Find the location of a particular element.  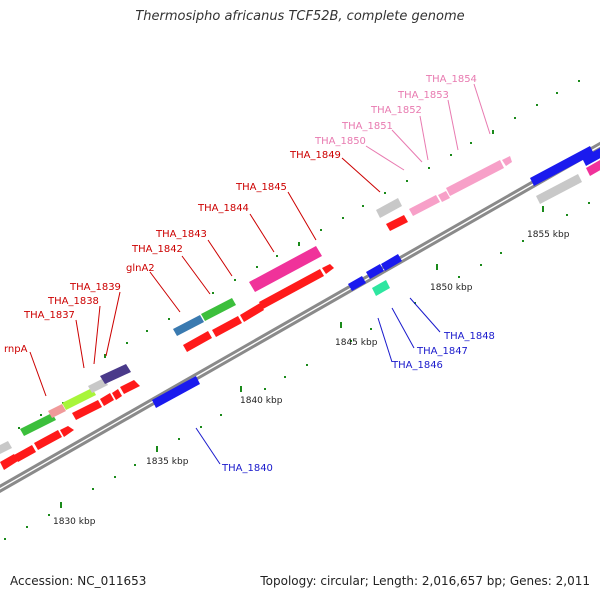

scale-label-1830: 1830 kbp is located at coordinates (74, 522).